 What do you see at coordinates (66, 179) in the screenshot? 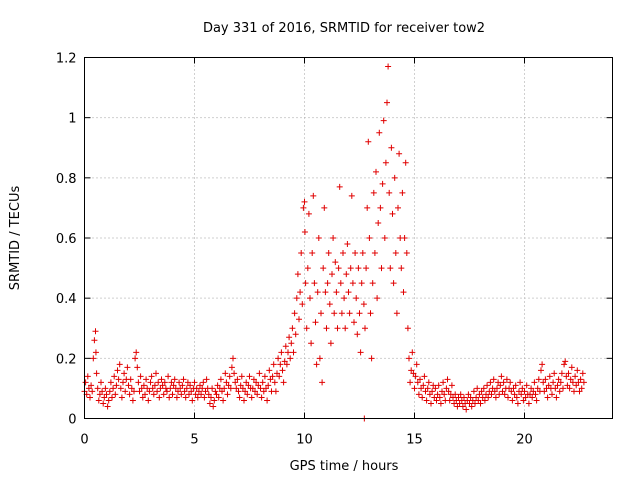
I see `y-tick-label: 0.8` at bounding box center [66, 179].